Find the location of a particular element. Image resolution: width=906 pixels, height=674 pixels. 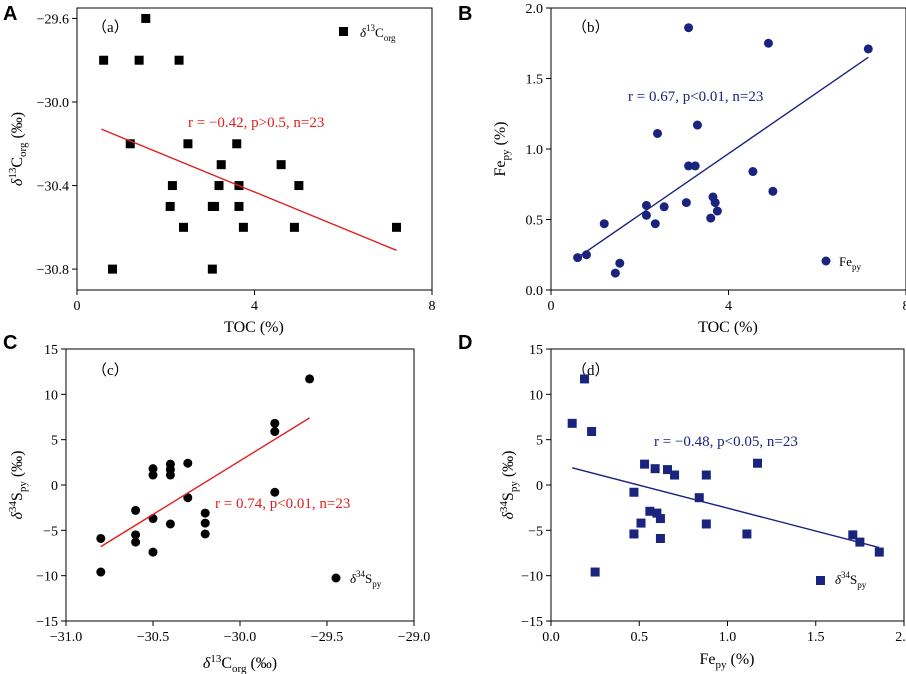

legend-superscript: 13 is located at coordinates (371, 28).